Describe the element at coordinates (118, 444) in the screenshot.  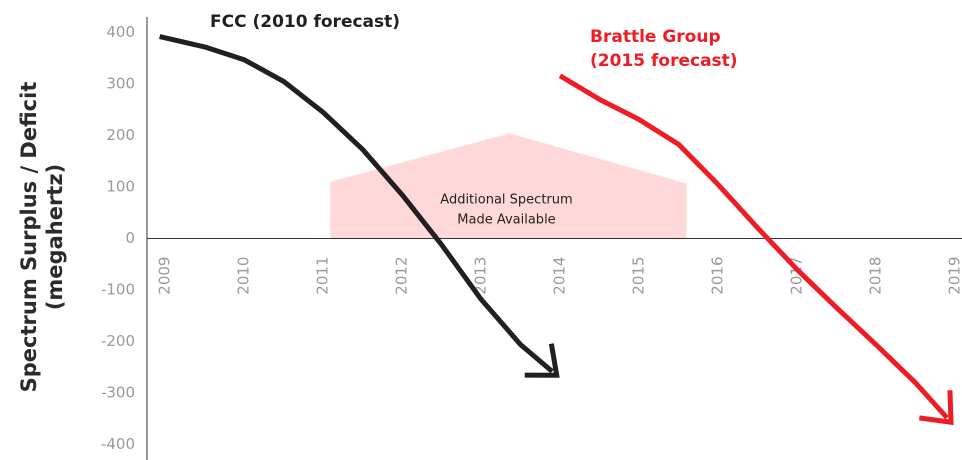
I see `y-tick-label: -400` at that location.